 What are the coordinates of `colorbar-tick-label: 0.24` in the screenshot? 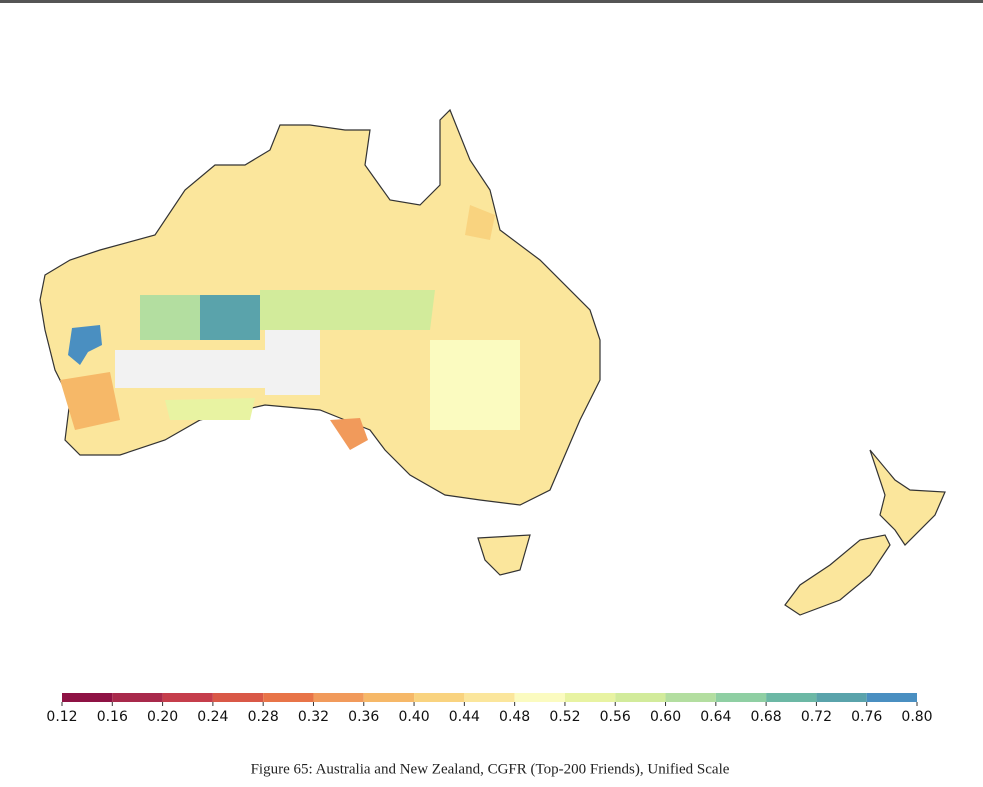 It's located at (212, 717).